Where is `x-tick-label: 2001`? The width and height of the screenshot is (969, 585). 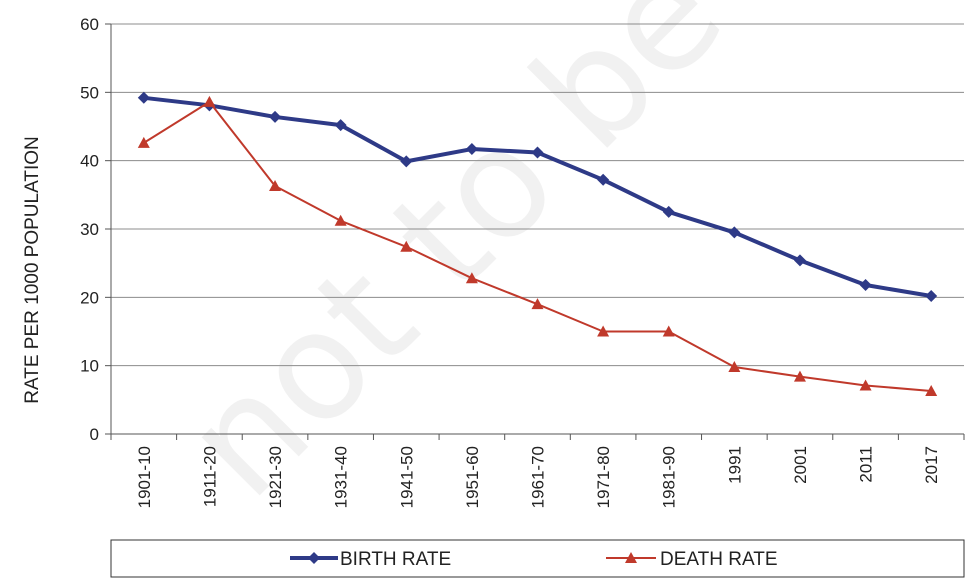 x-tick-label: 2001 is located at coordinates (800, 465).